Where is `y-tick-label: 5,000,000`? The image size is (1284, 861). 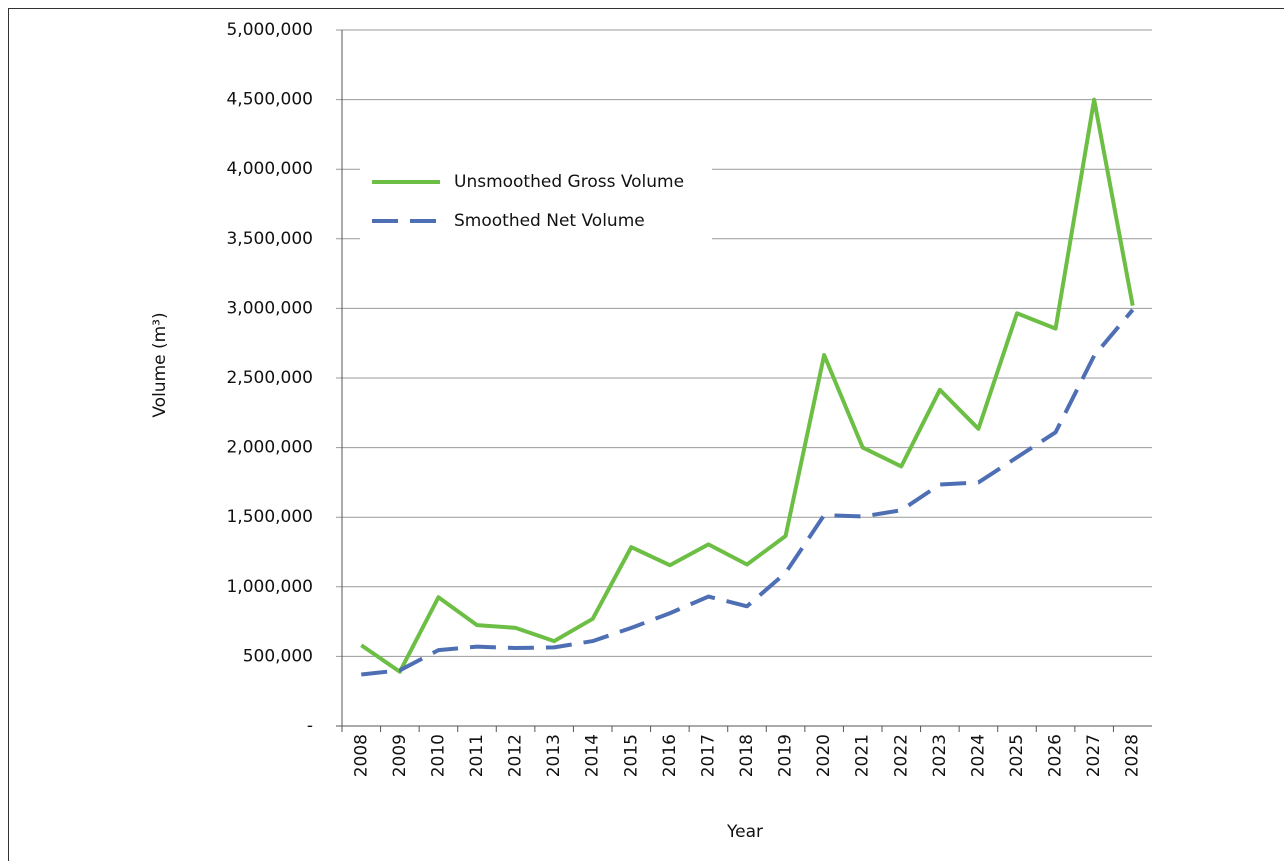 y-tick-label: 5,000,000 is located at coordinates (269, 30).